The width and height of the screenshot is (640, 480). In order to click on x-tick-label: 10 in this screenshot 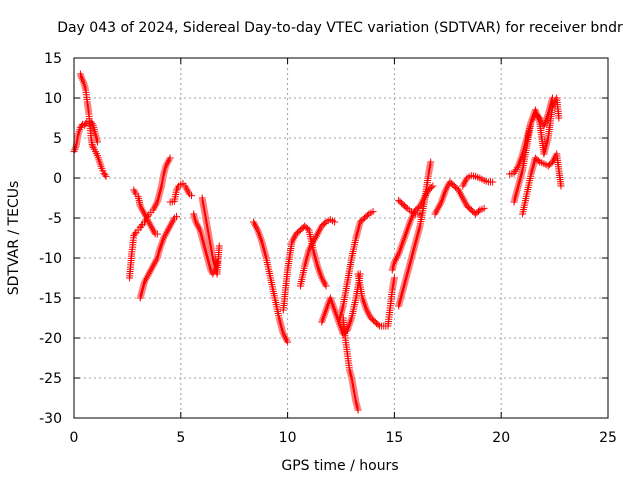, I will do `click(288, 438)`.